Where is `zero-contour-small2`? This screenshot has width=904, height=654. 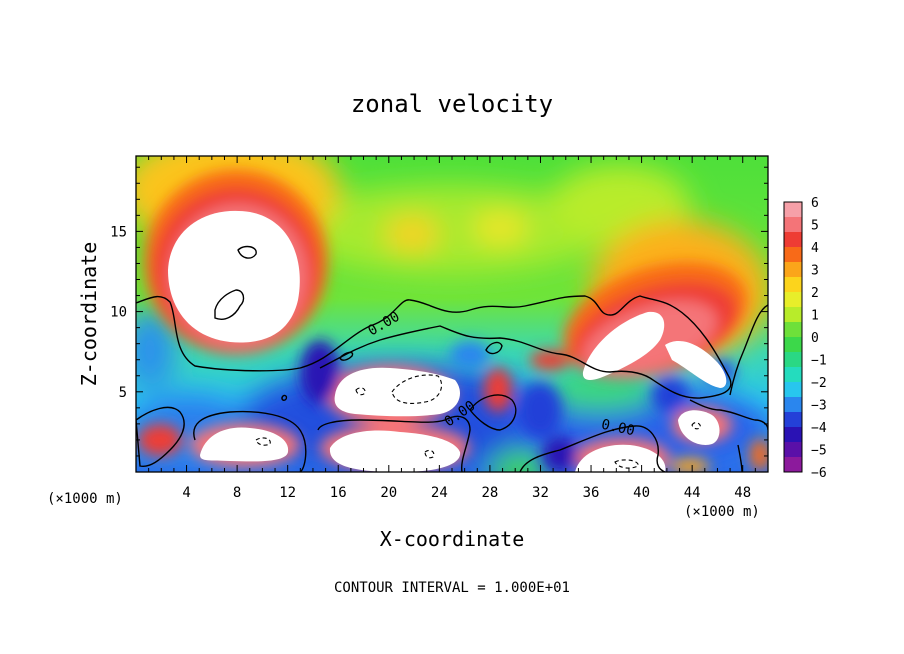
zero-contour-small2 is located at coordinates (494, 348).